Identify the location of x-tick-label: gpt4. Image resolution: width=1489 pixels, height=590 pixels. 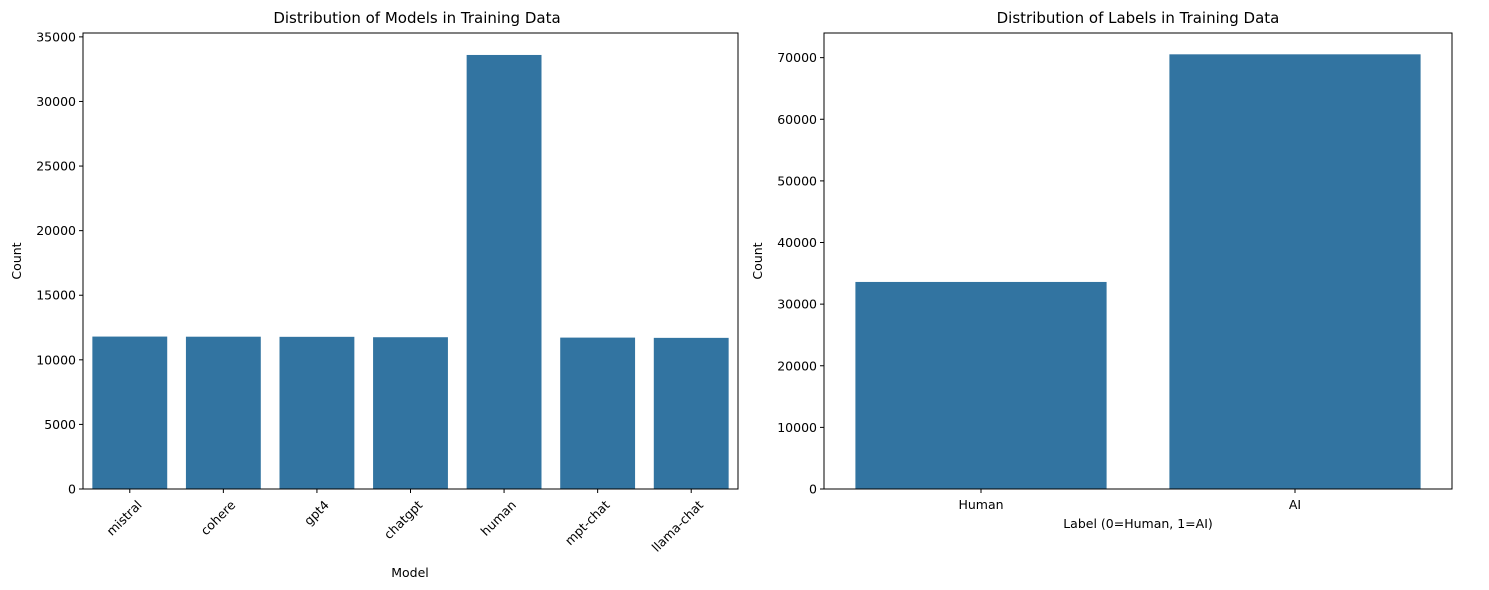
(316, 512).